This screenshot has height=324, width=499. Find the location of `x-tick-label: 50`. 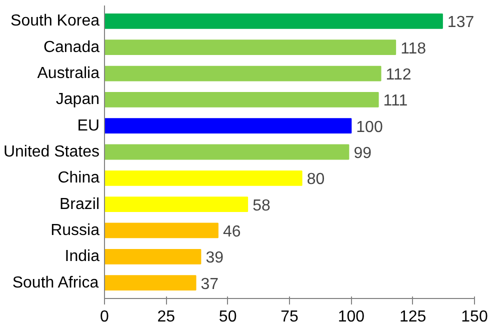

x-tick-label: 50 is located at coordinates (227, 316).